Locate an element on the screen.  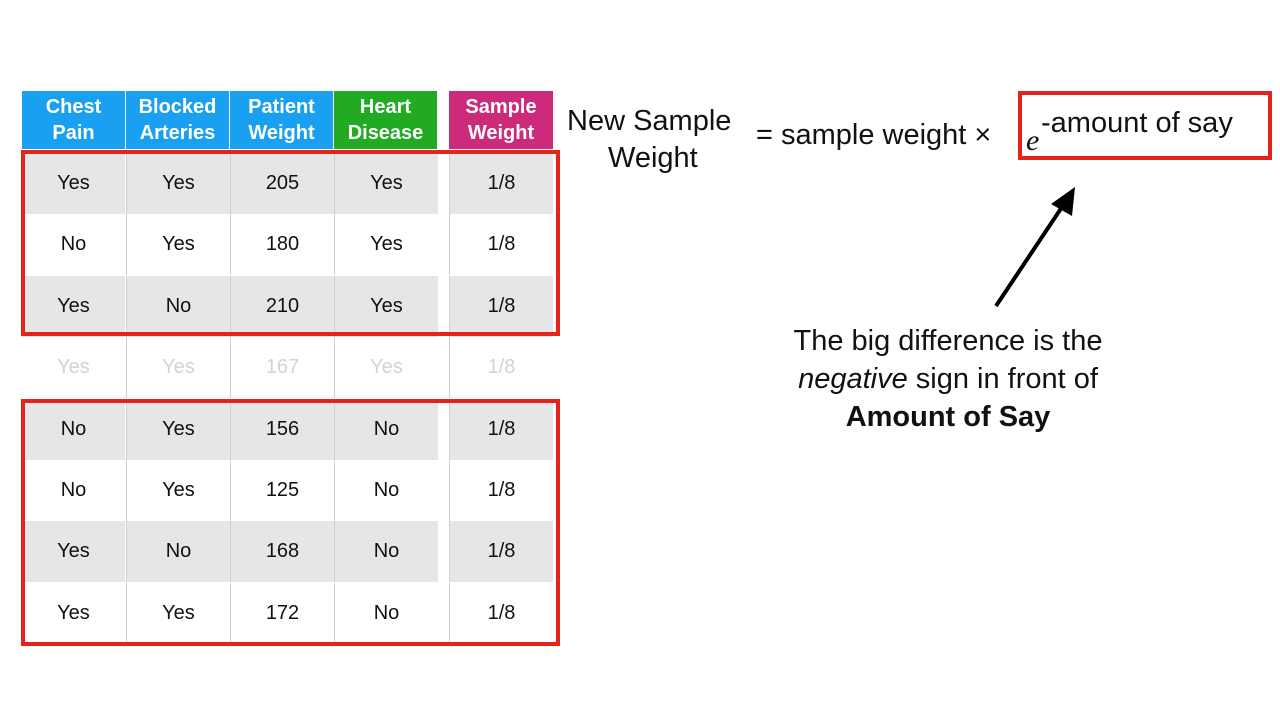
formula-base-e: e is located at coordinates (1033, 140).